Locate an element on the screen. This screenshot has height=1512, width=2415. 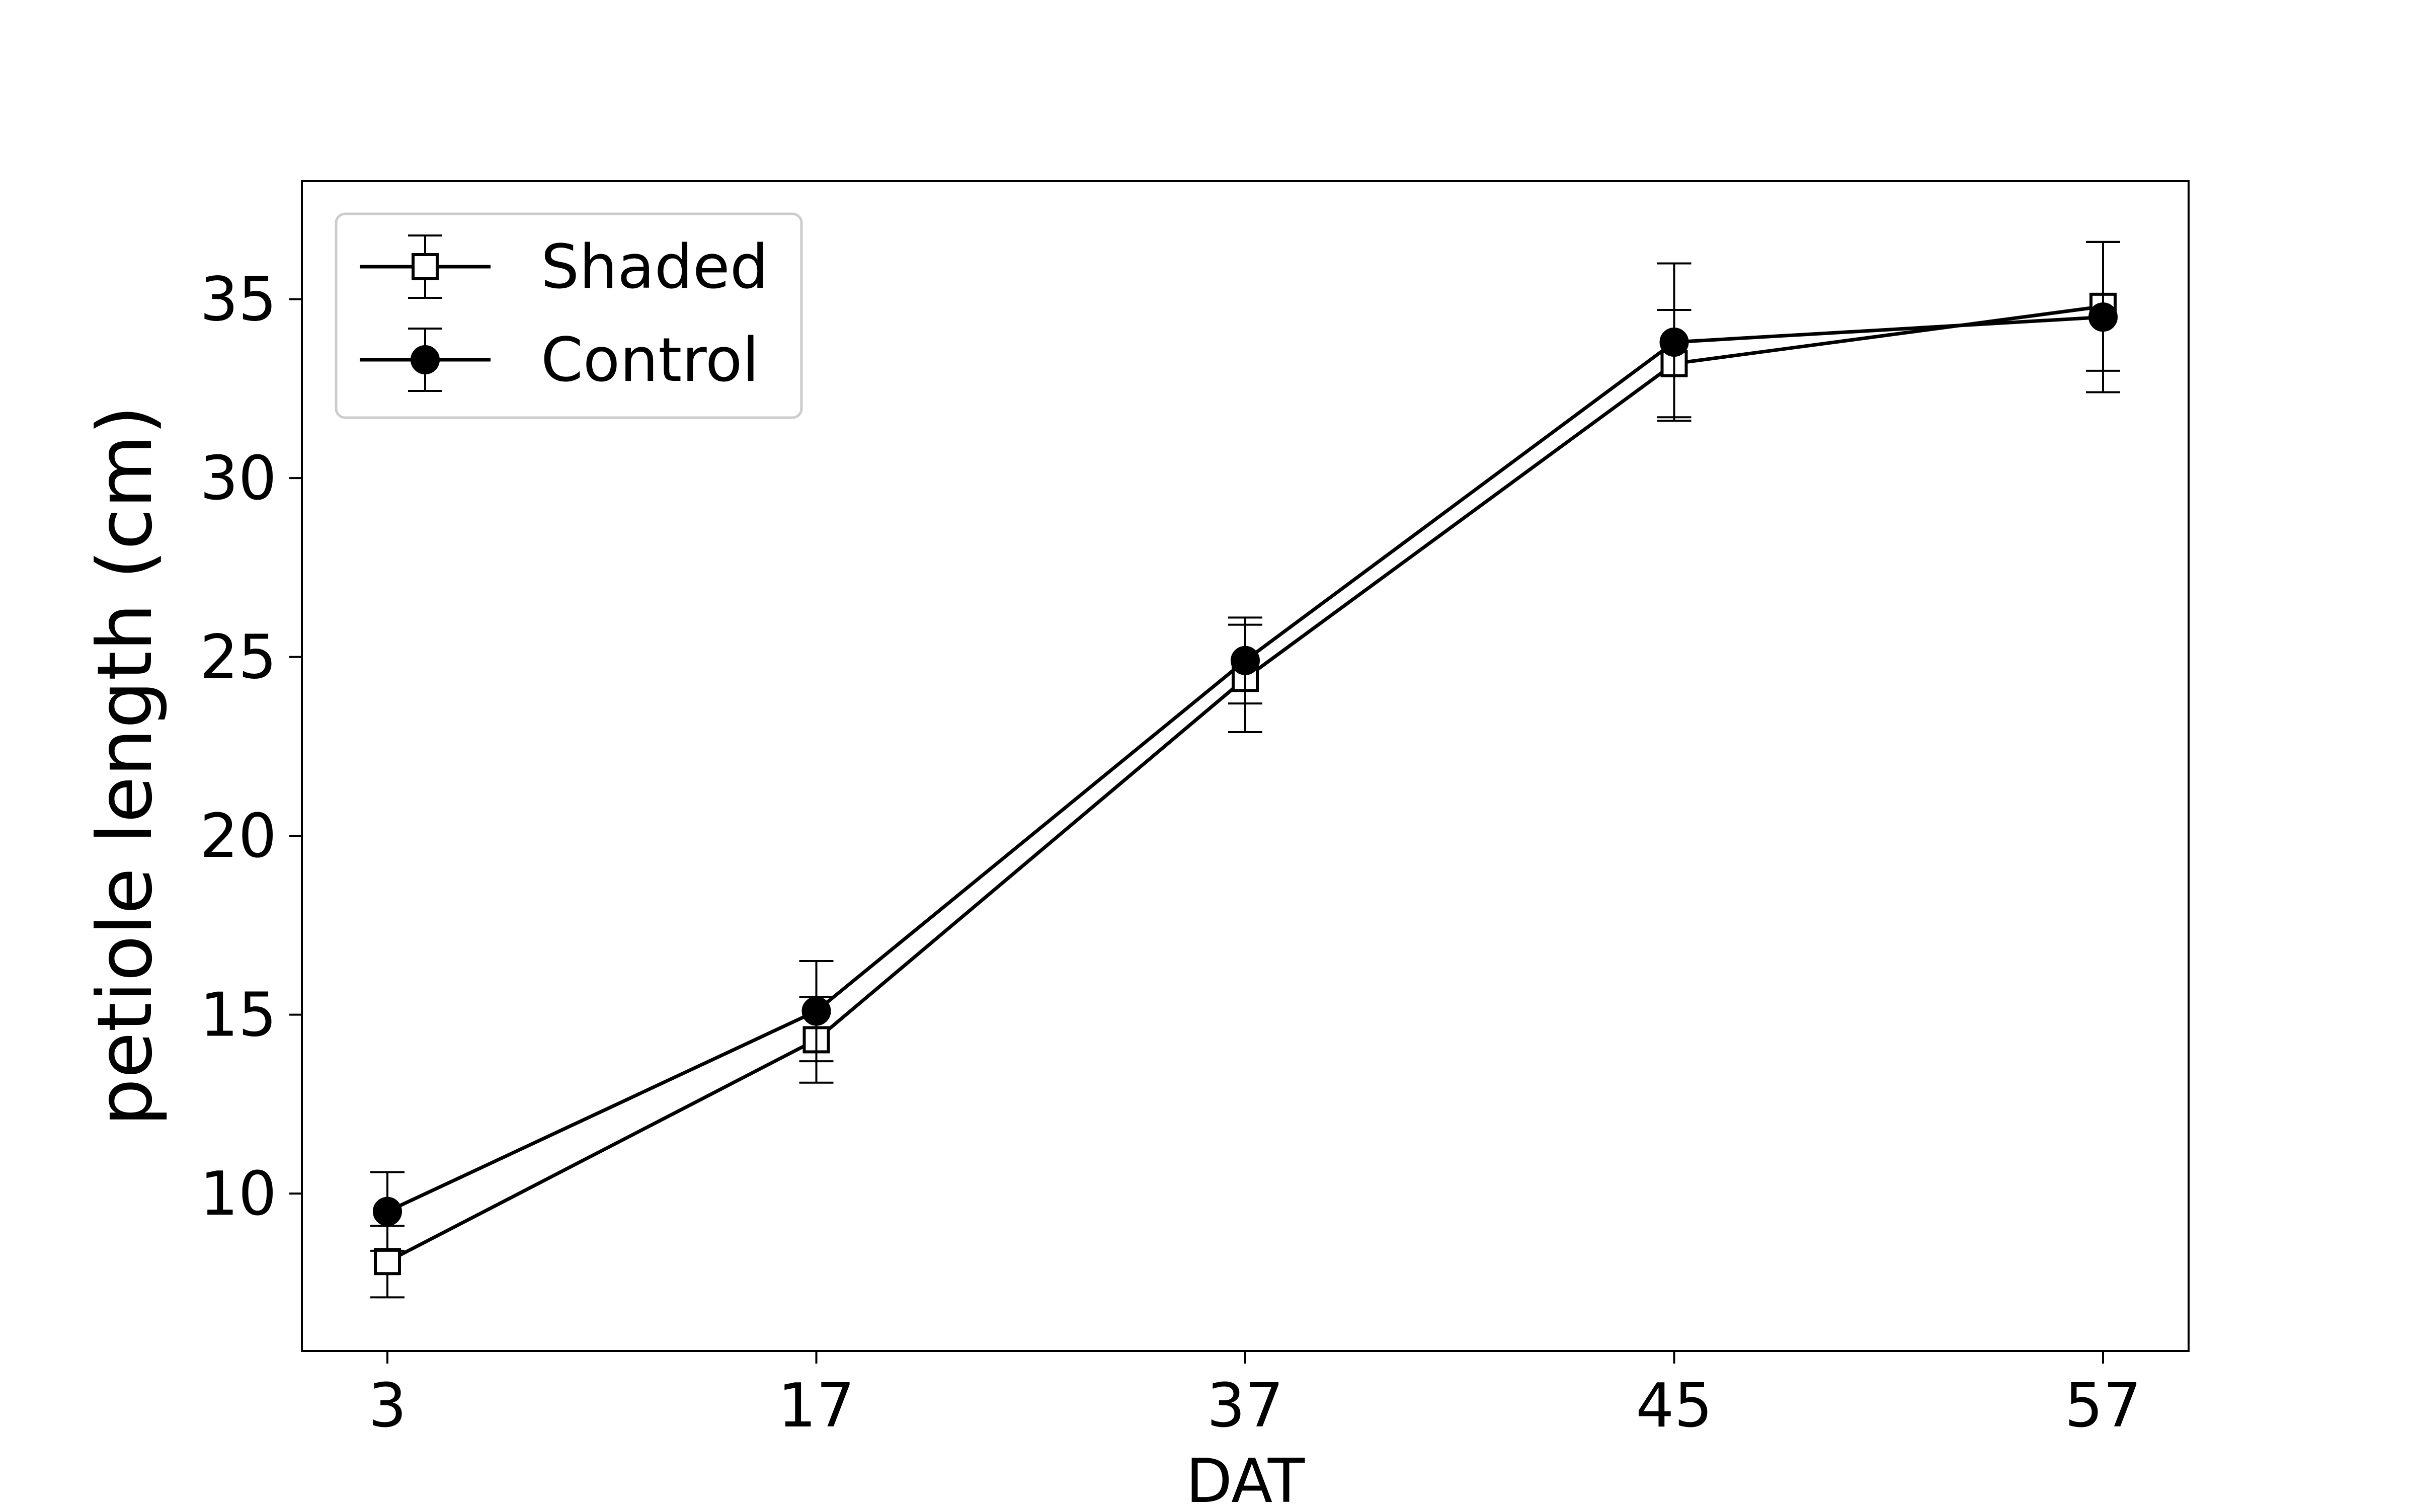
y-tick-label: 10 is located at coordinates (238, 1194).